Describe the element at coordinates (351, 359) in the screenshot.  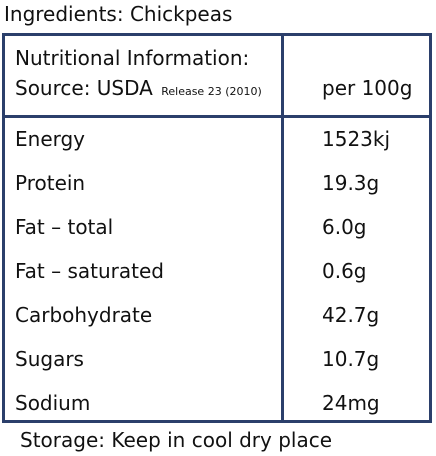
I see `nutrient-value: 10.7g` at that location.